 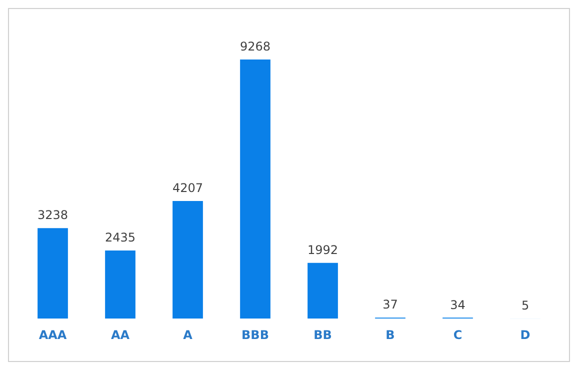 I want to click on data-label: 1992, so click(x=322, y=250).